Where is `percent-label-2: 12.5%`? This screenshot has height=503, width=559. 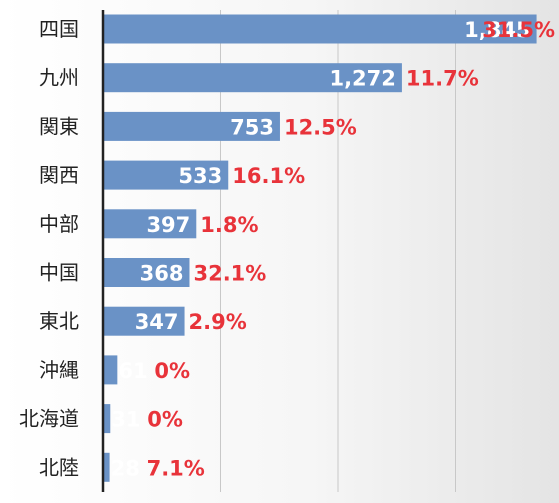 percent-label-2: 12.5% is located at coordinates (320, 127).